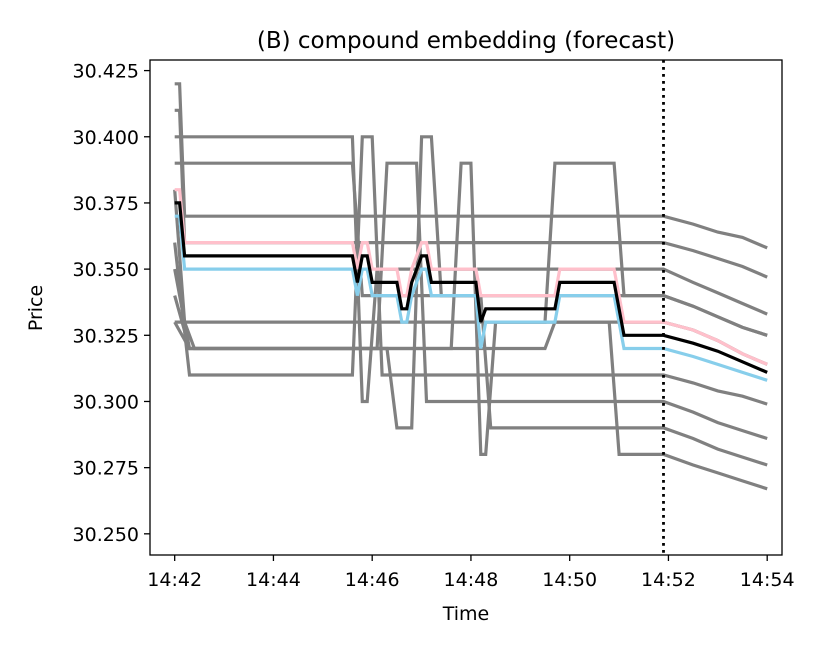 This screenshot has width=814, height=651. Describe the element at coordinates (668, 580) in the screenshot. I see `x-tick-label: 14:52` at that location.